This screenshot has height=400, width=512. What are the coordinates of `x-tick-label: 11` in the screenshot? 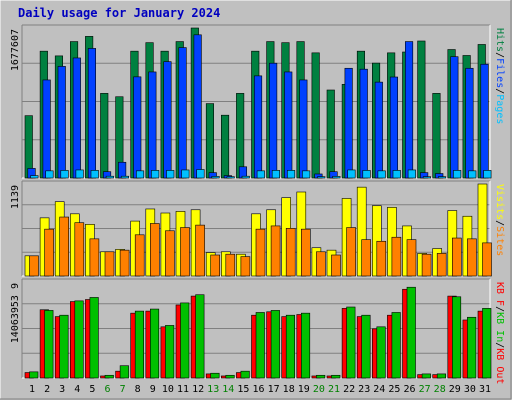 It's located at (183, 389).